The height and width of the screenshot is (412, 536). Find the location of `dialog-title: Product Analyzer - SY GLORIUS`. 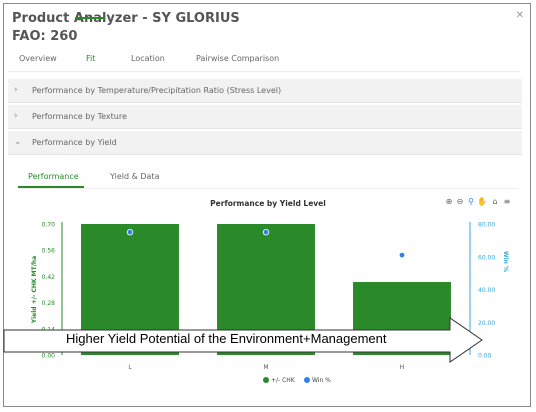

dialog-title: Product Analyzer - SY GLORIUS is located at coordinates (126, 18).